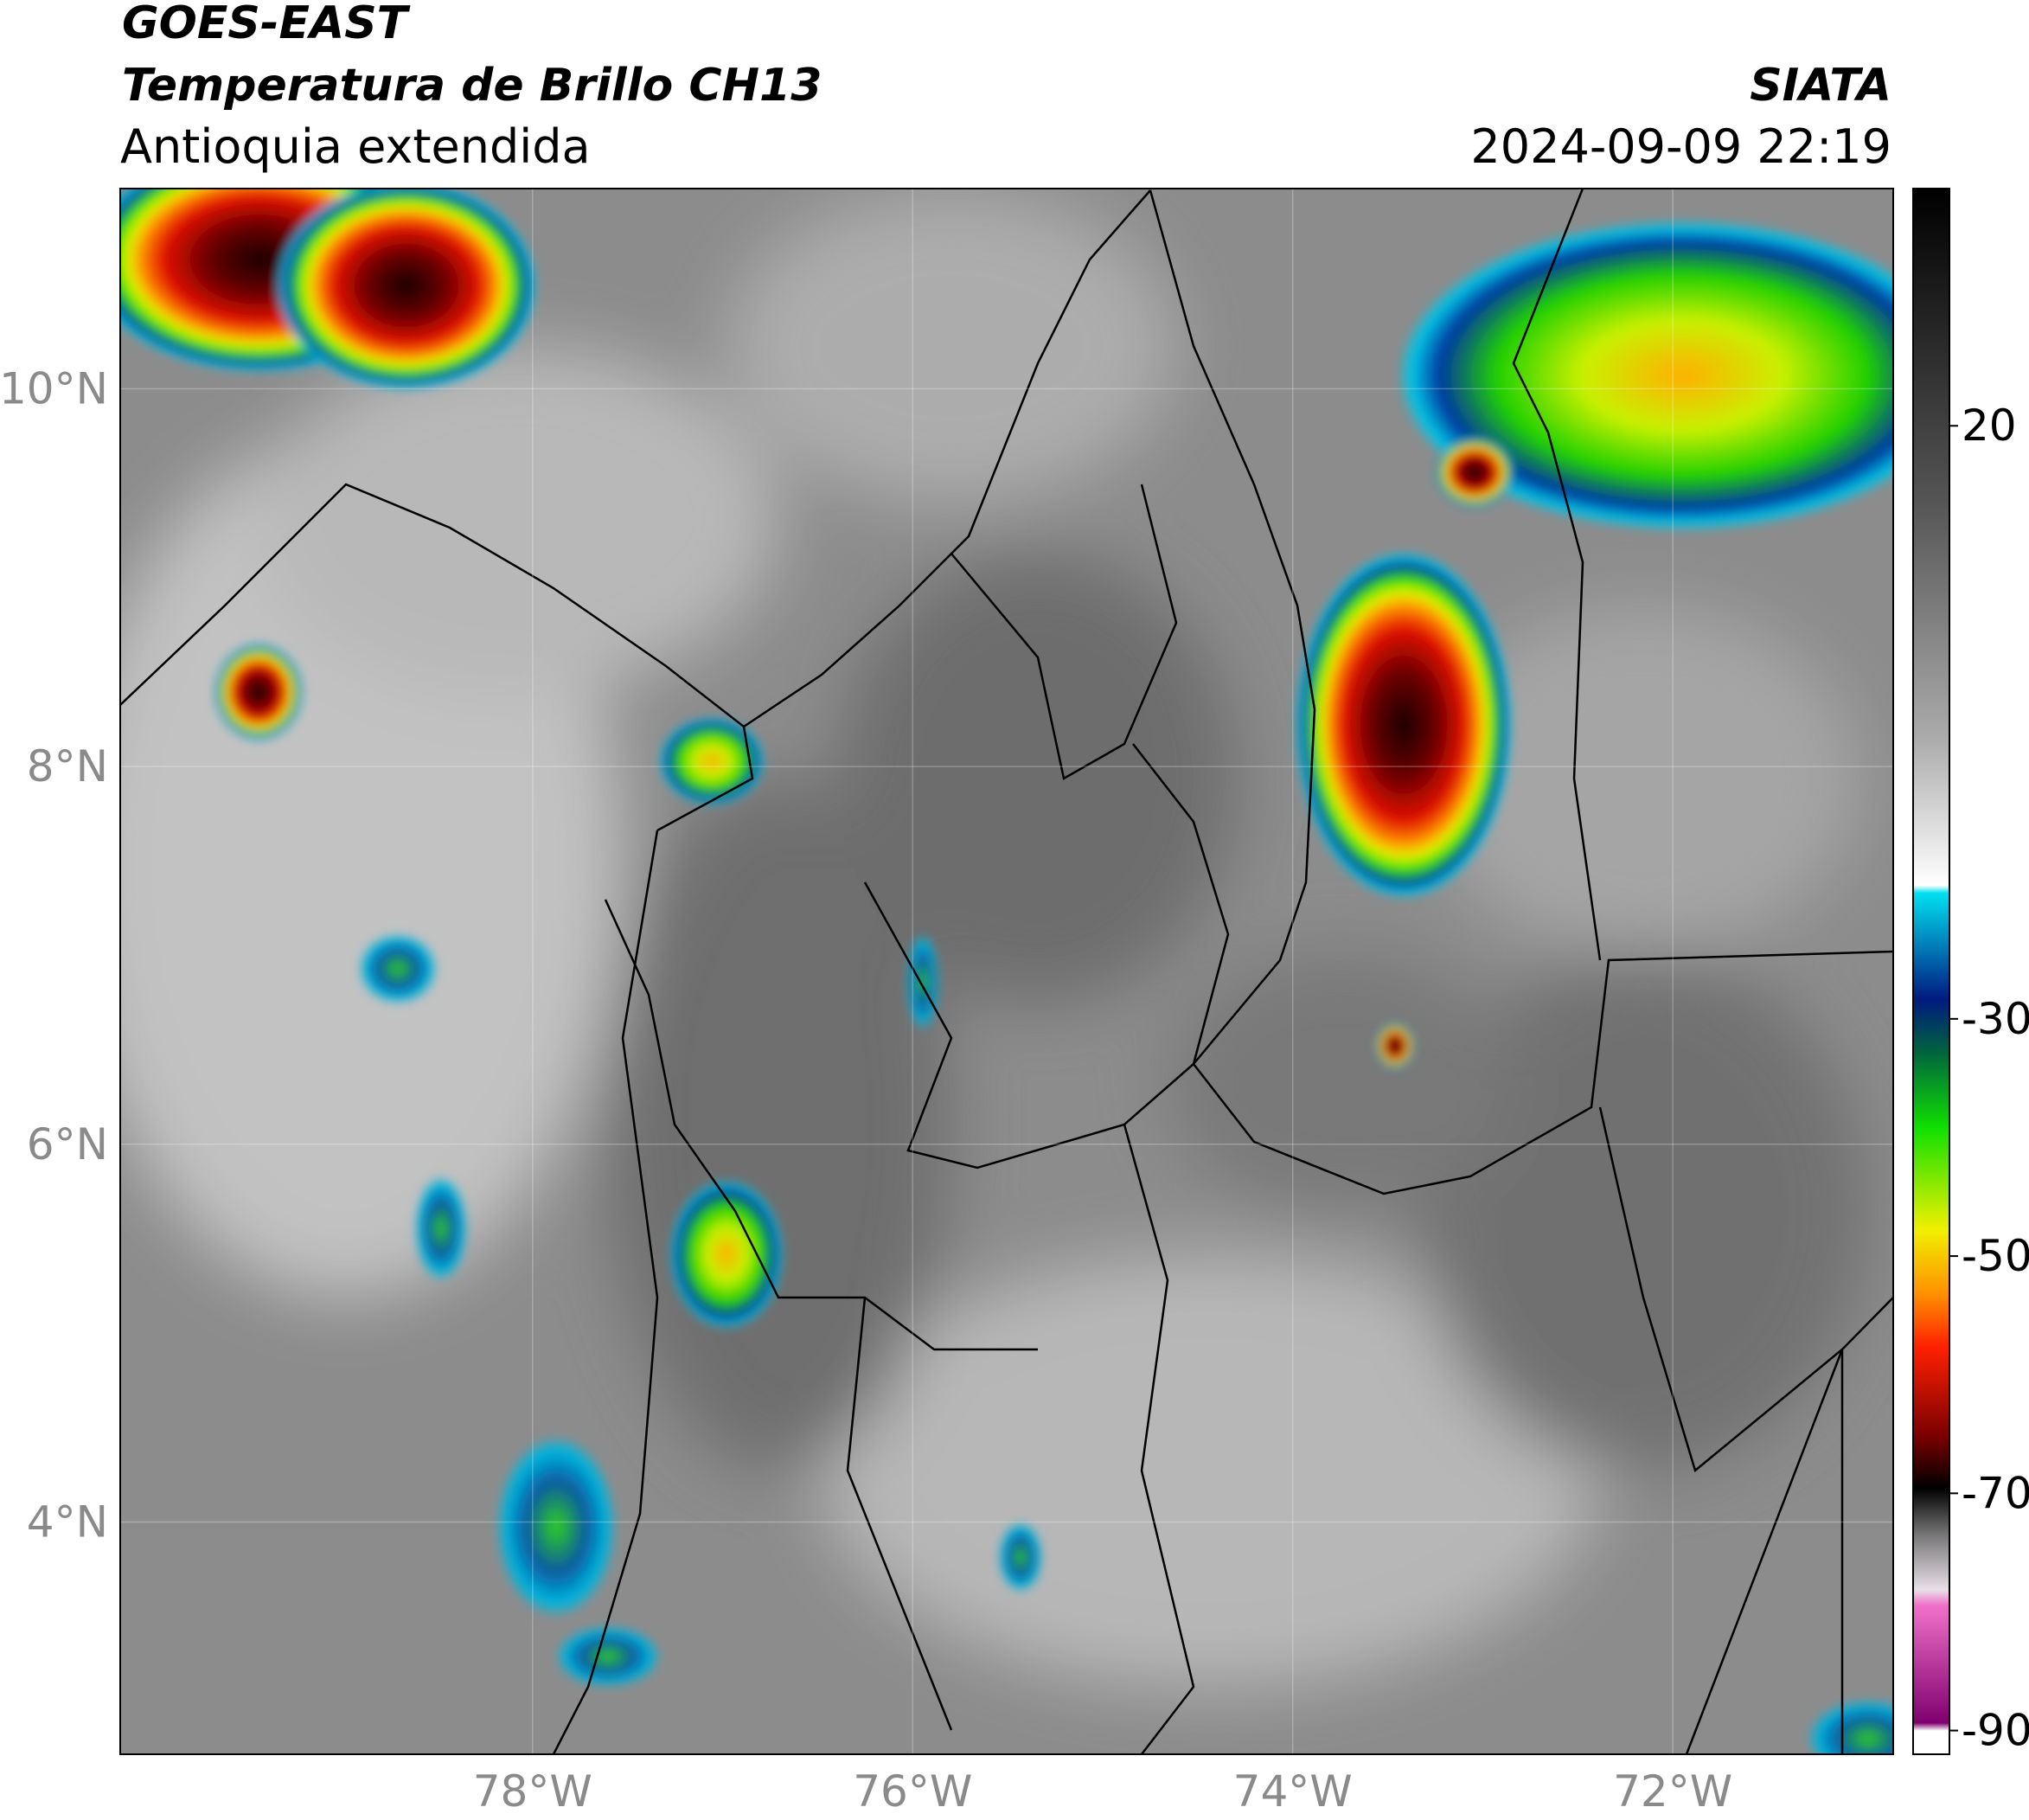 Image resolution: width=2029 pixels, height=1820 pixels. I want to click on subtitle: Temperatura de Brillo CH13, so click(472, 86).